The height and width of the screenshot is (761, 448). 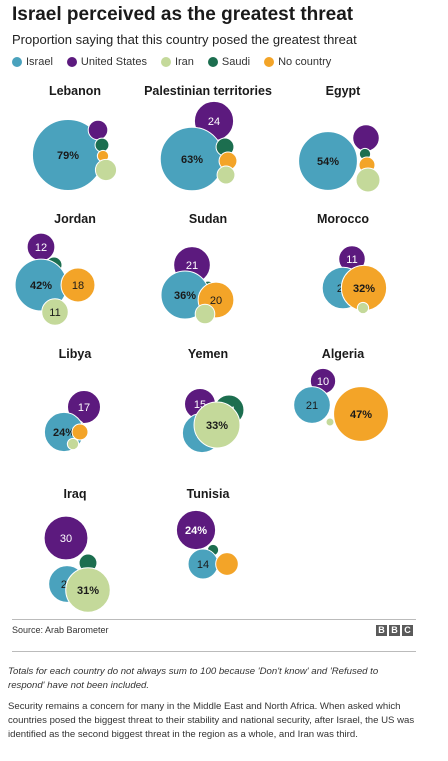 I want to click on bubble-label: 33%, so click(x=217, y=426).